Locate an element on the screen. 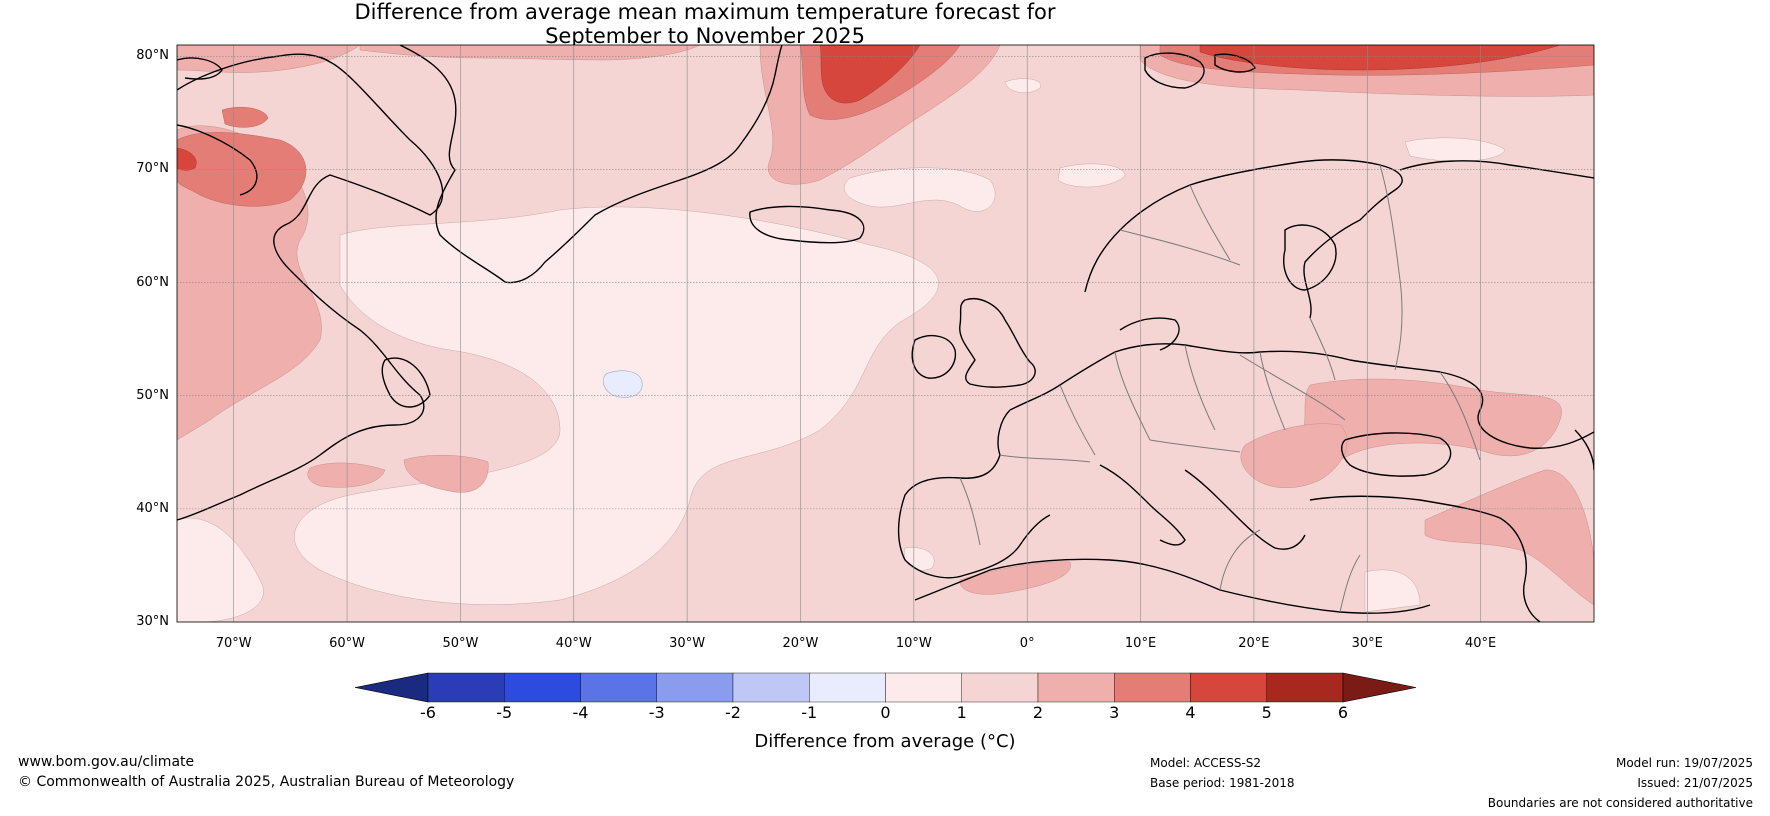 Image resolution: width=1770 pixels, height=816 pixels. latitude-label: 40°N is located at coordinates (152, 508).